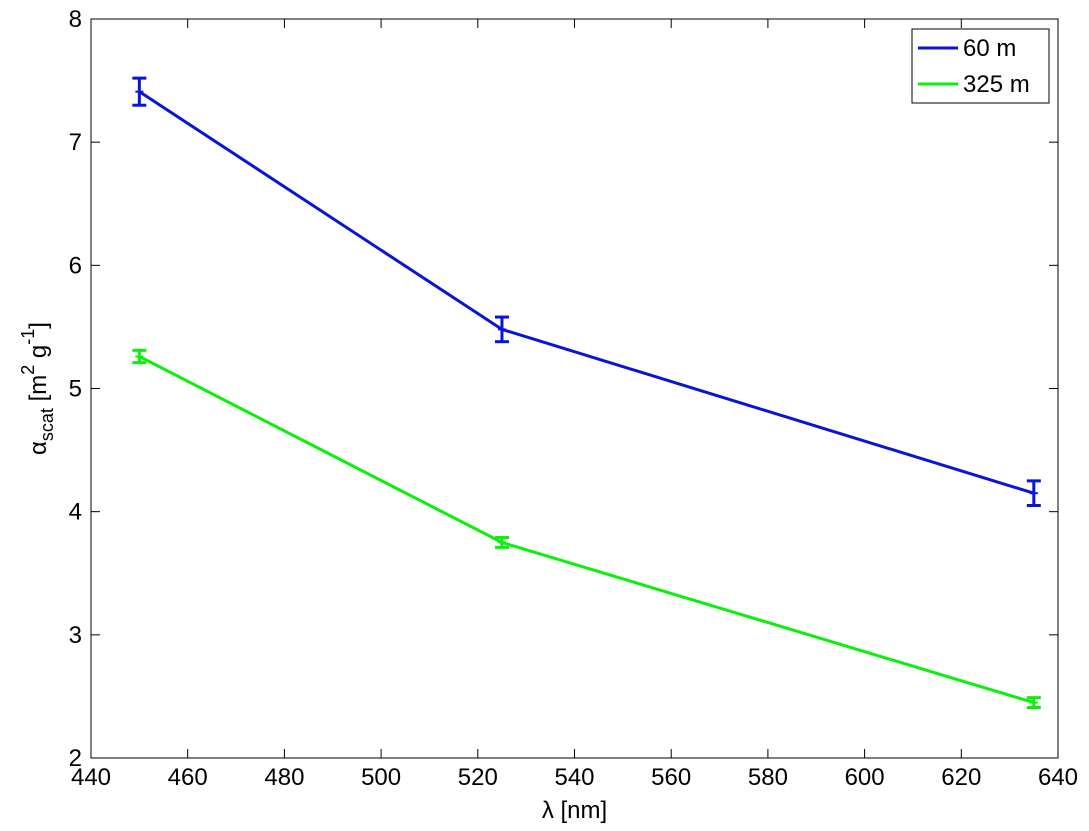 Image resolution: width=1089 pixels, height=831 pixels. Describe the element at coordinates (28, 370) in the screenshot. I see `y-label-sup1: 2` at that location.